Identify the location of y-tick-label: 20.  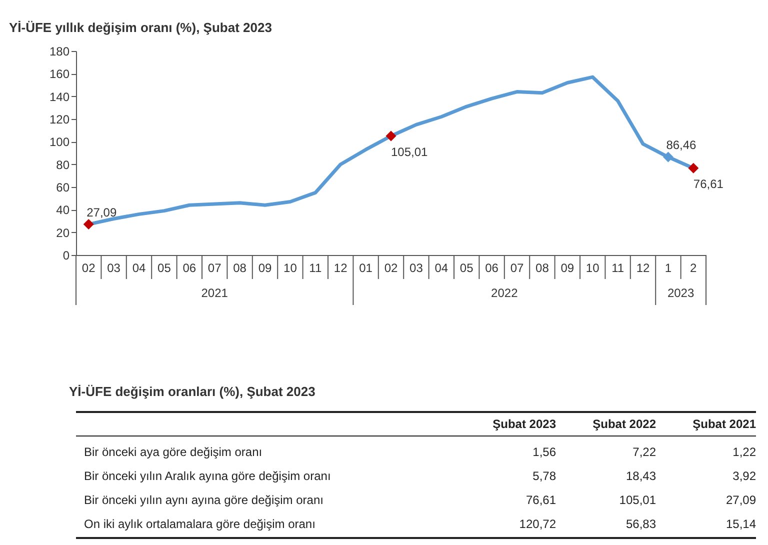
(63, 233).